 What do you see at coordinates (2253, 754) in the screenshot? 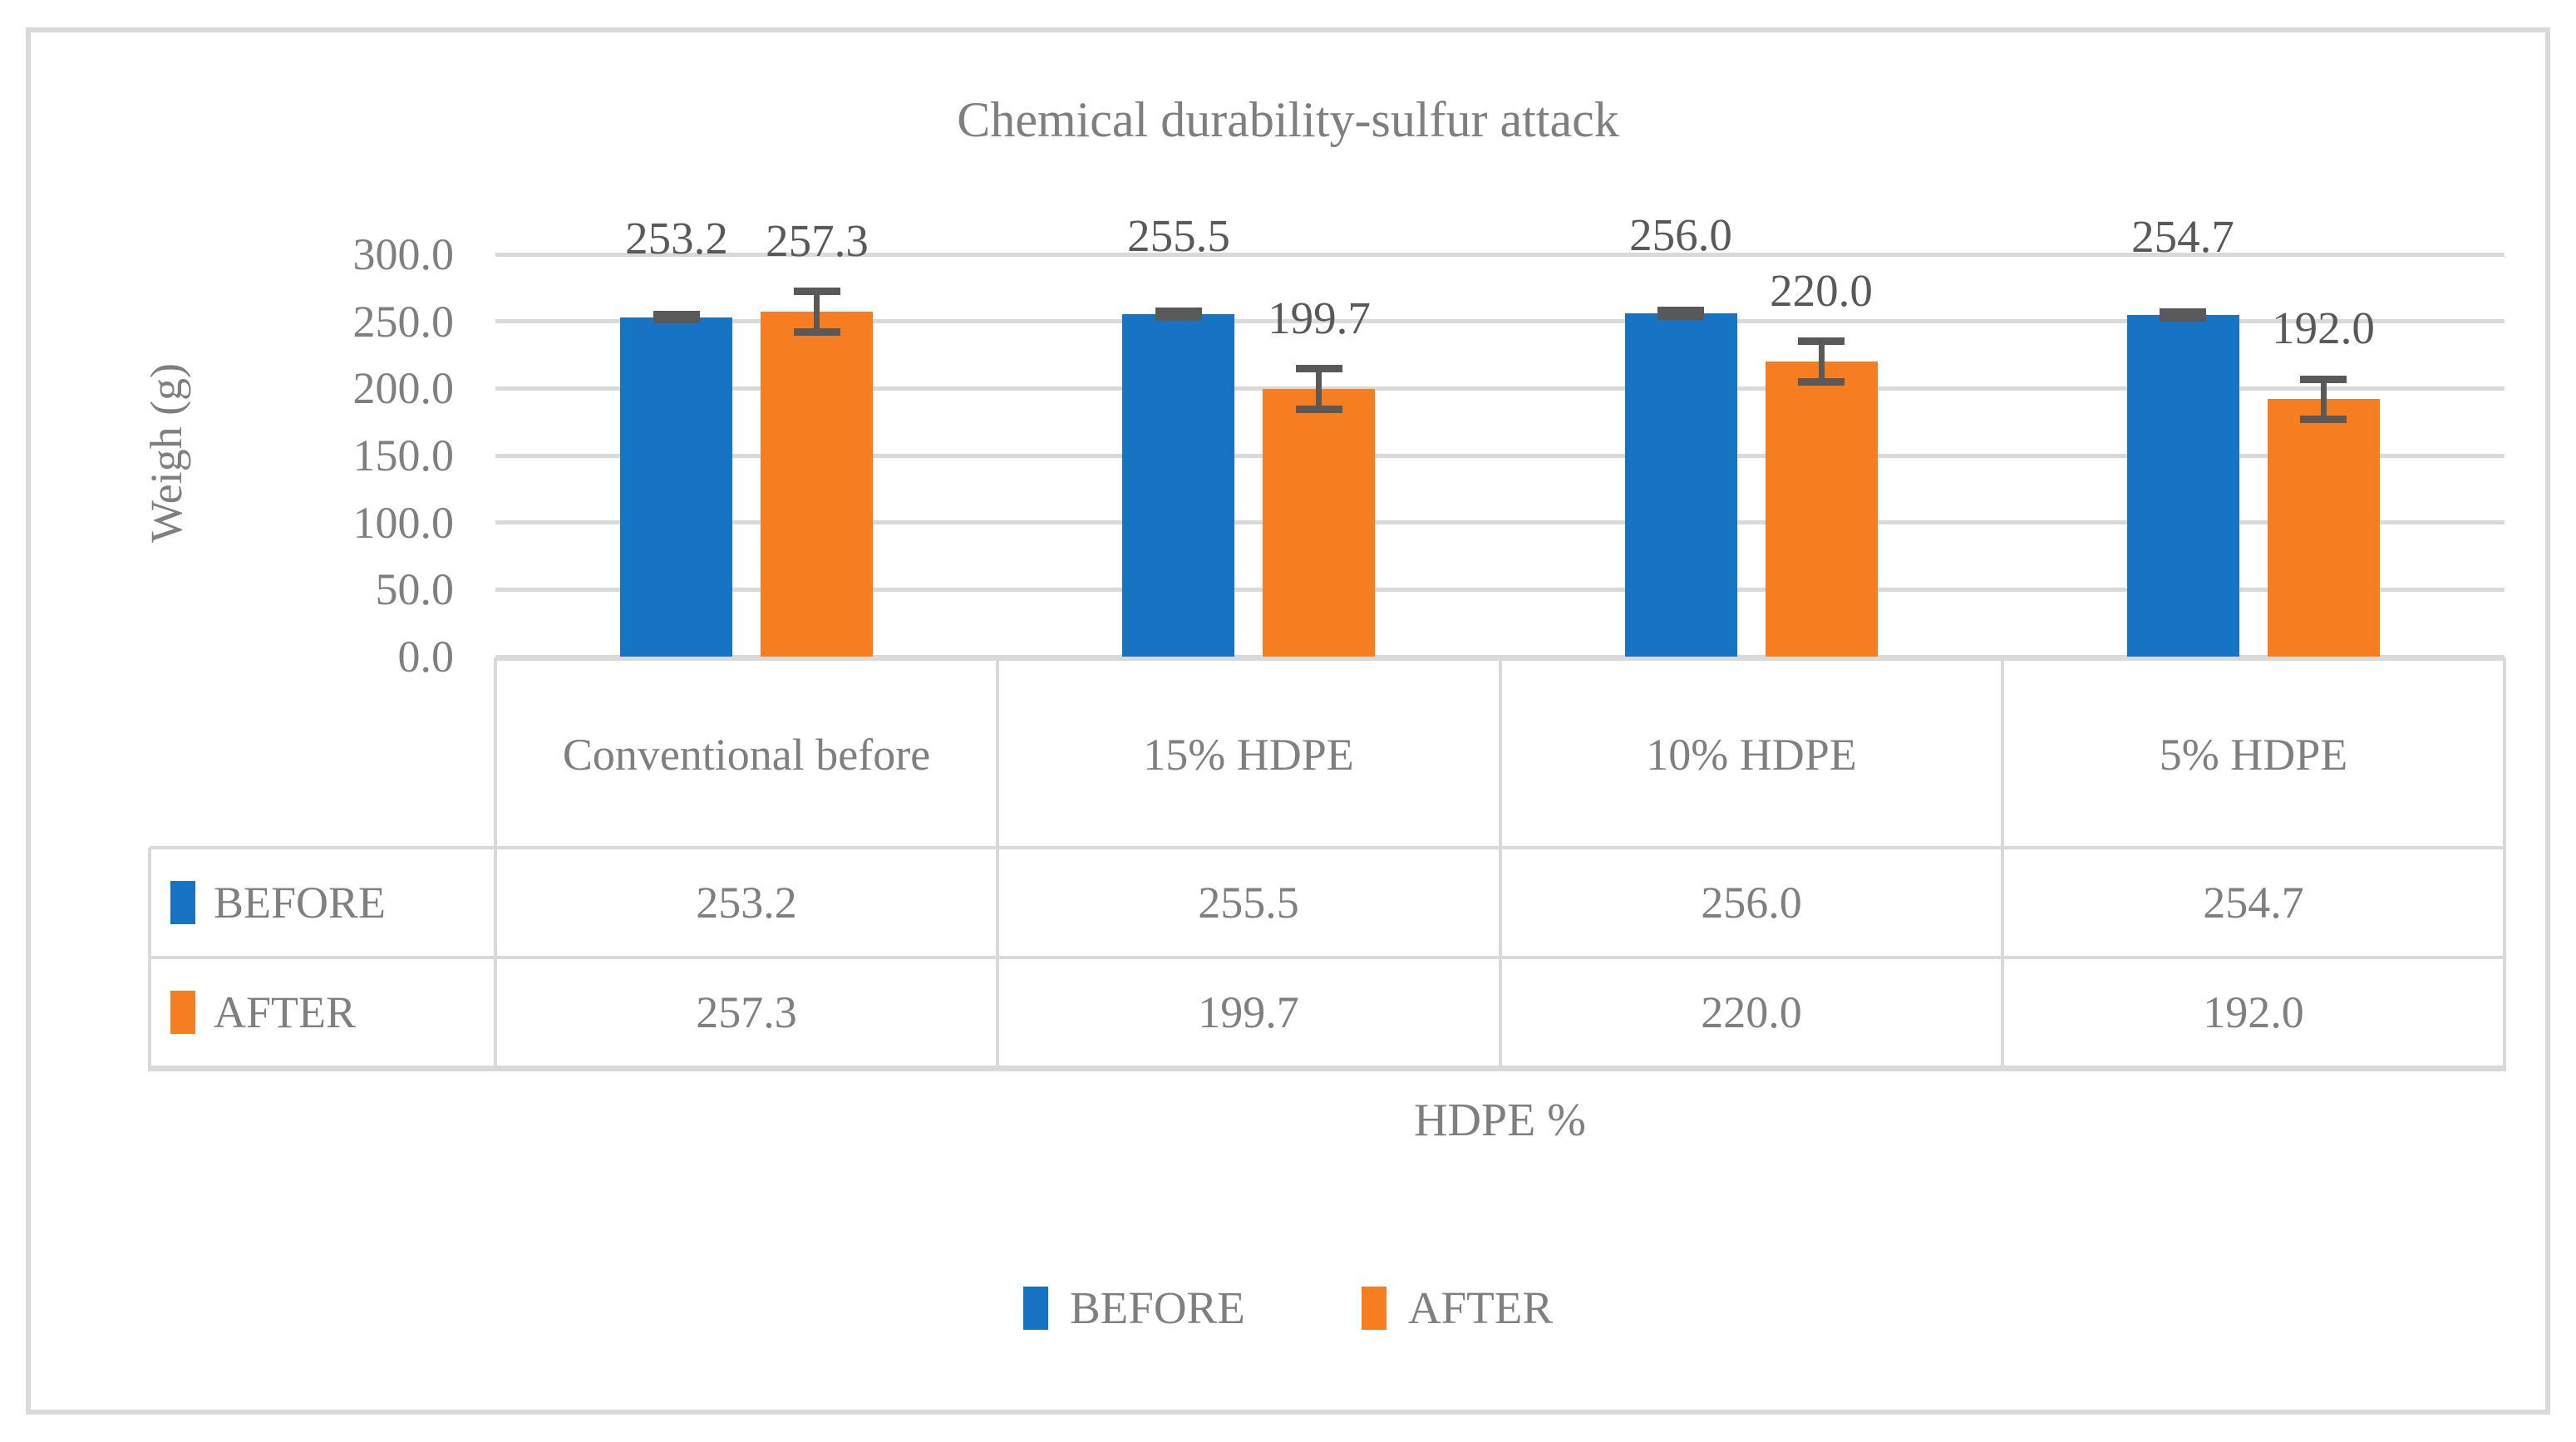
I see `table-header-cell: 5% HDPE` at bounding box center [2253, 754].